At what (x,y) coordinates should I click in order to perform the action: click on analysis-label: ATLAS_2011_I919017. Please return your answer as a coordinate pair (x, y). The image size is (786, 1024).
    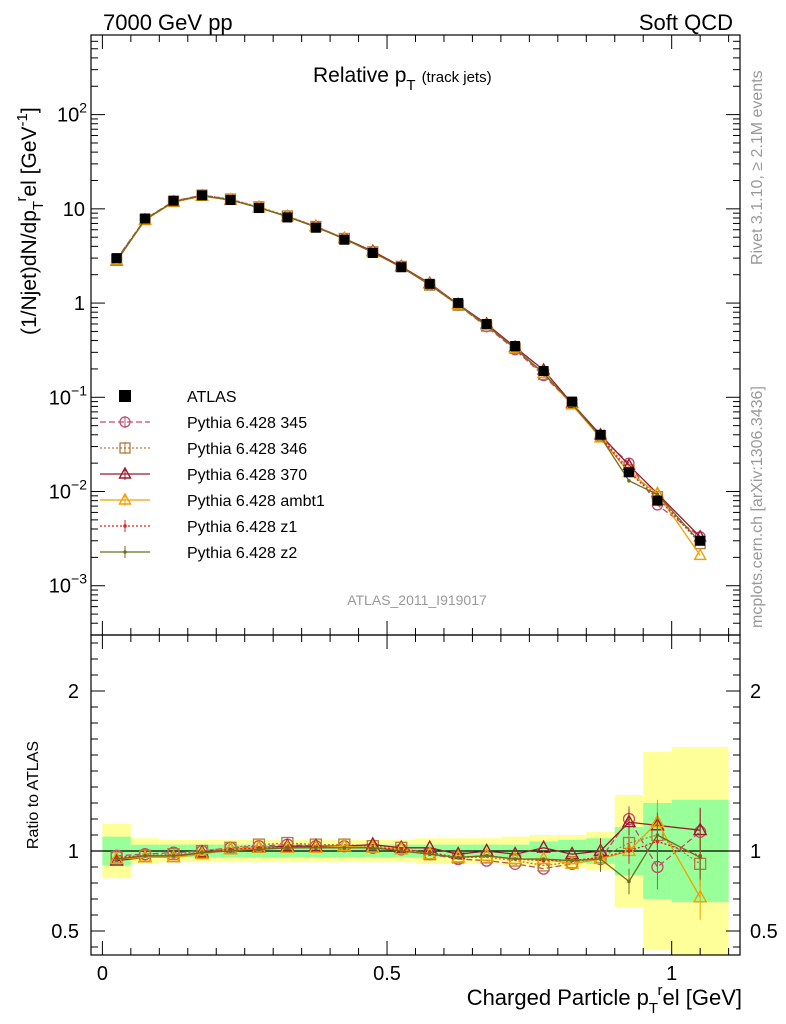
    Looking at the image, I should click on (417, 600).